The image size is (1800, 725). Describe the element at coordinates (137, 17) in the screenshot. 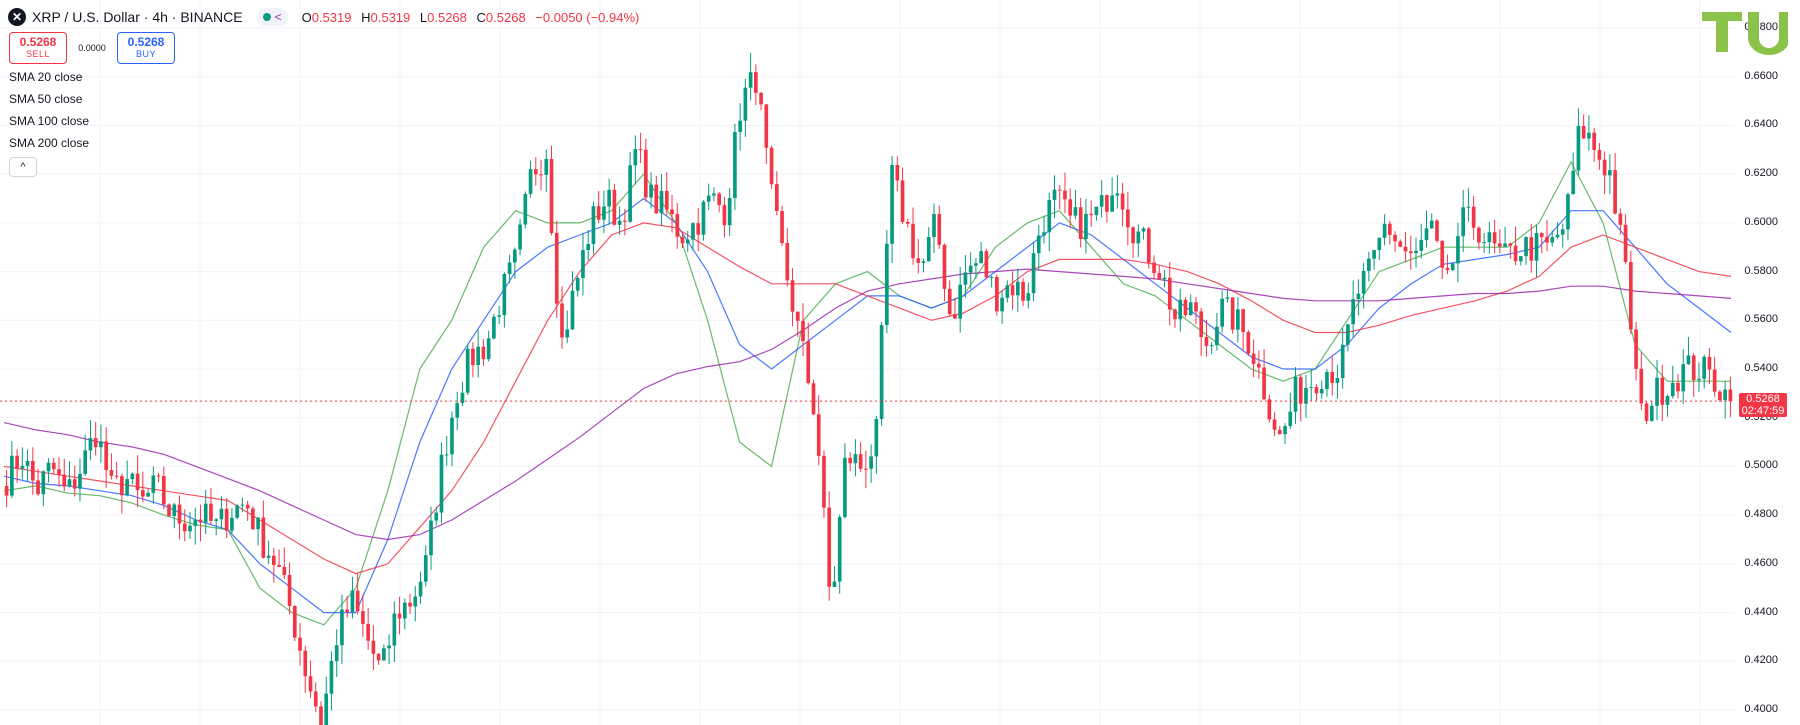

I see `symbol-title: XRP / U.S. Dollar · 4h · BINANCE` at that location.